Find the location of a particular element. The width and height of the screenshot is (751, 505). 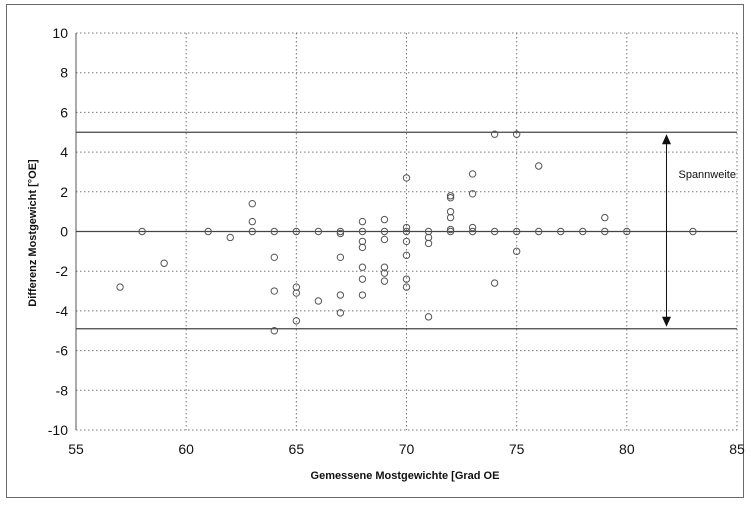

x-tick-label: 70 is located at coordinates (407, 449).